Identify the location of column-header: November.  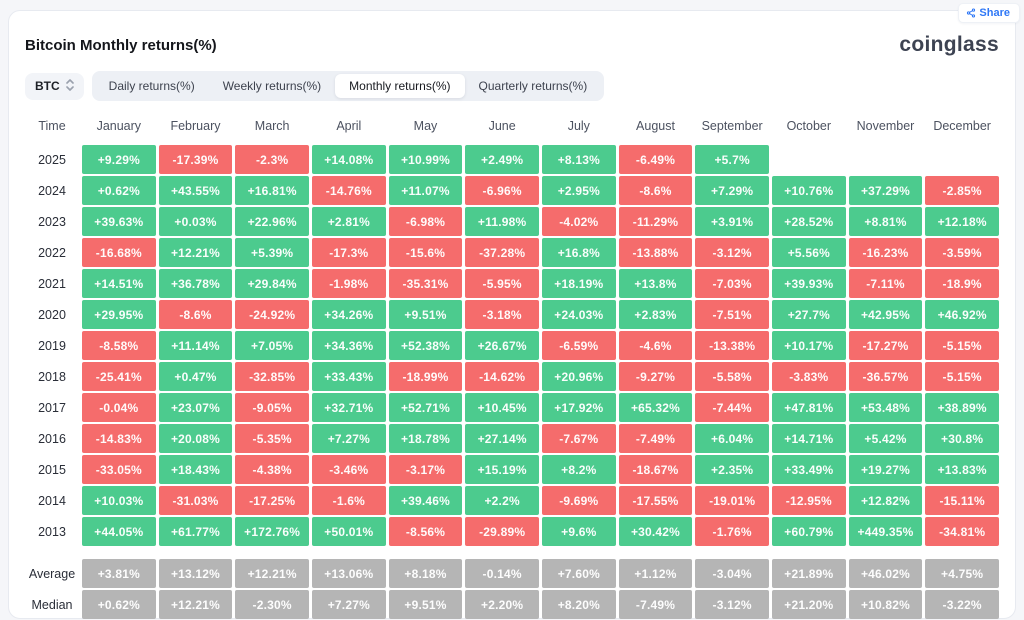
(885, 126).